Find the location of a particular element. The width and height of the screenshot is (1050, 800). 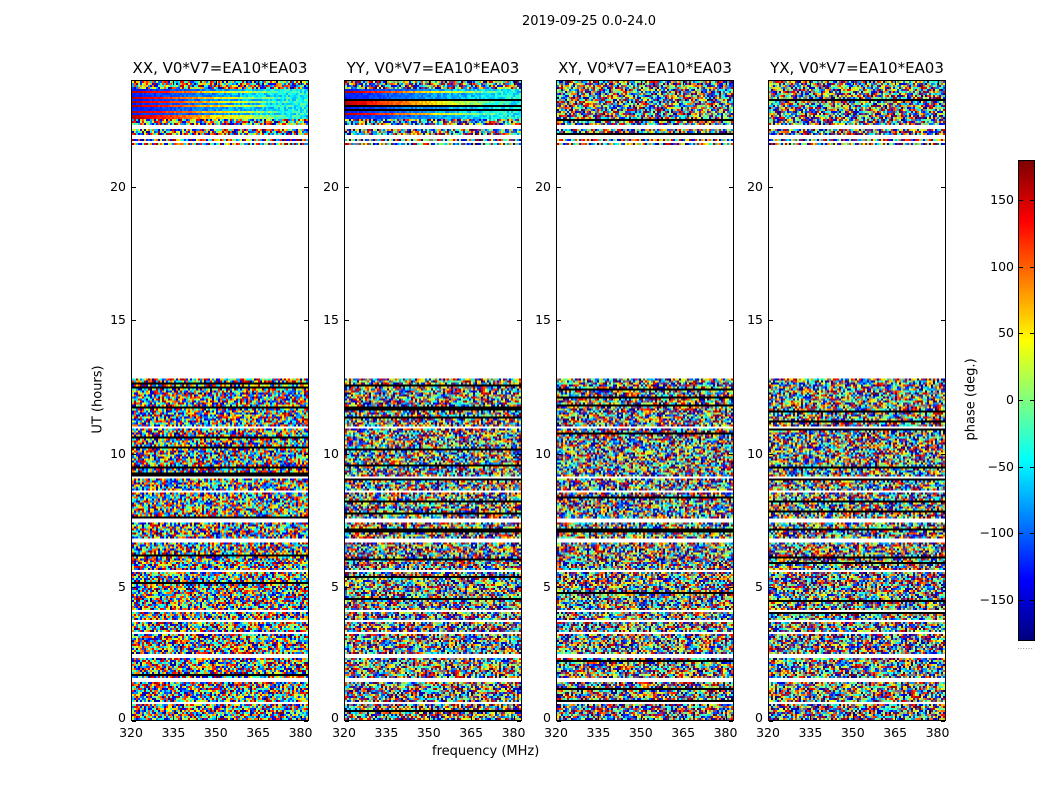

x-tick-label: 335 is located at coordinates (173, 732).